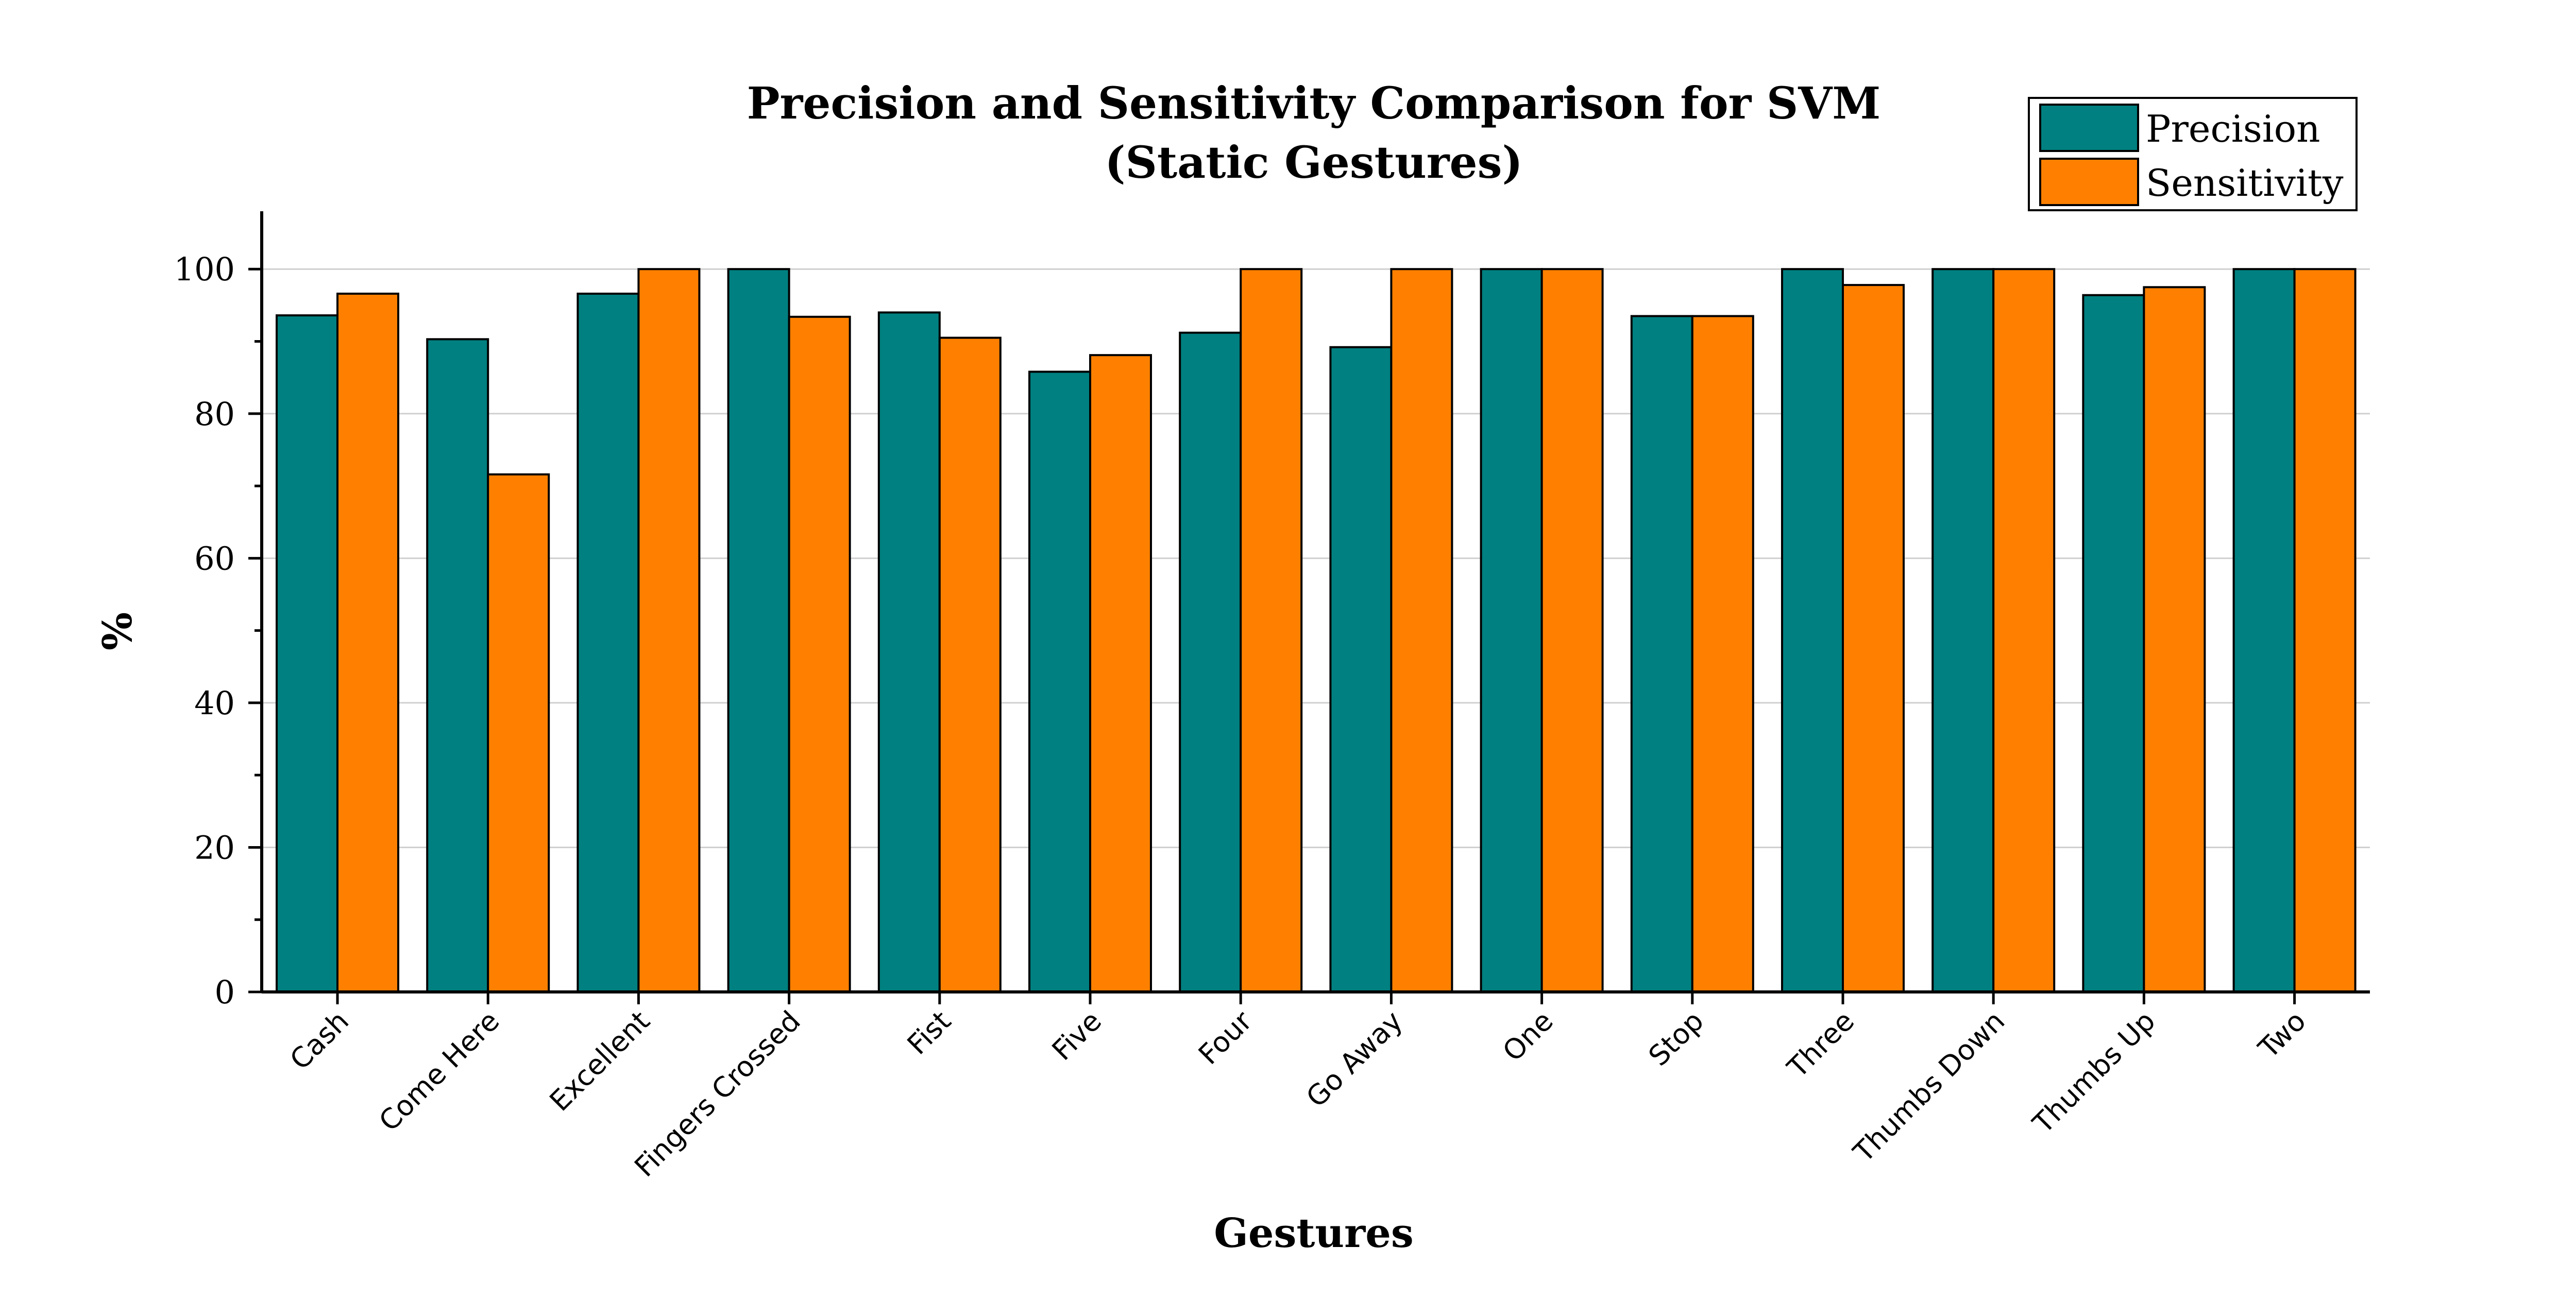  Describe the element at coordinates (438, 1071) in the screenshot. I see `x-tick-label: Come Here` at that location.